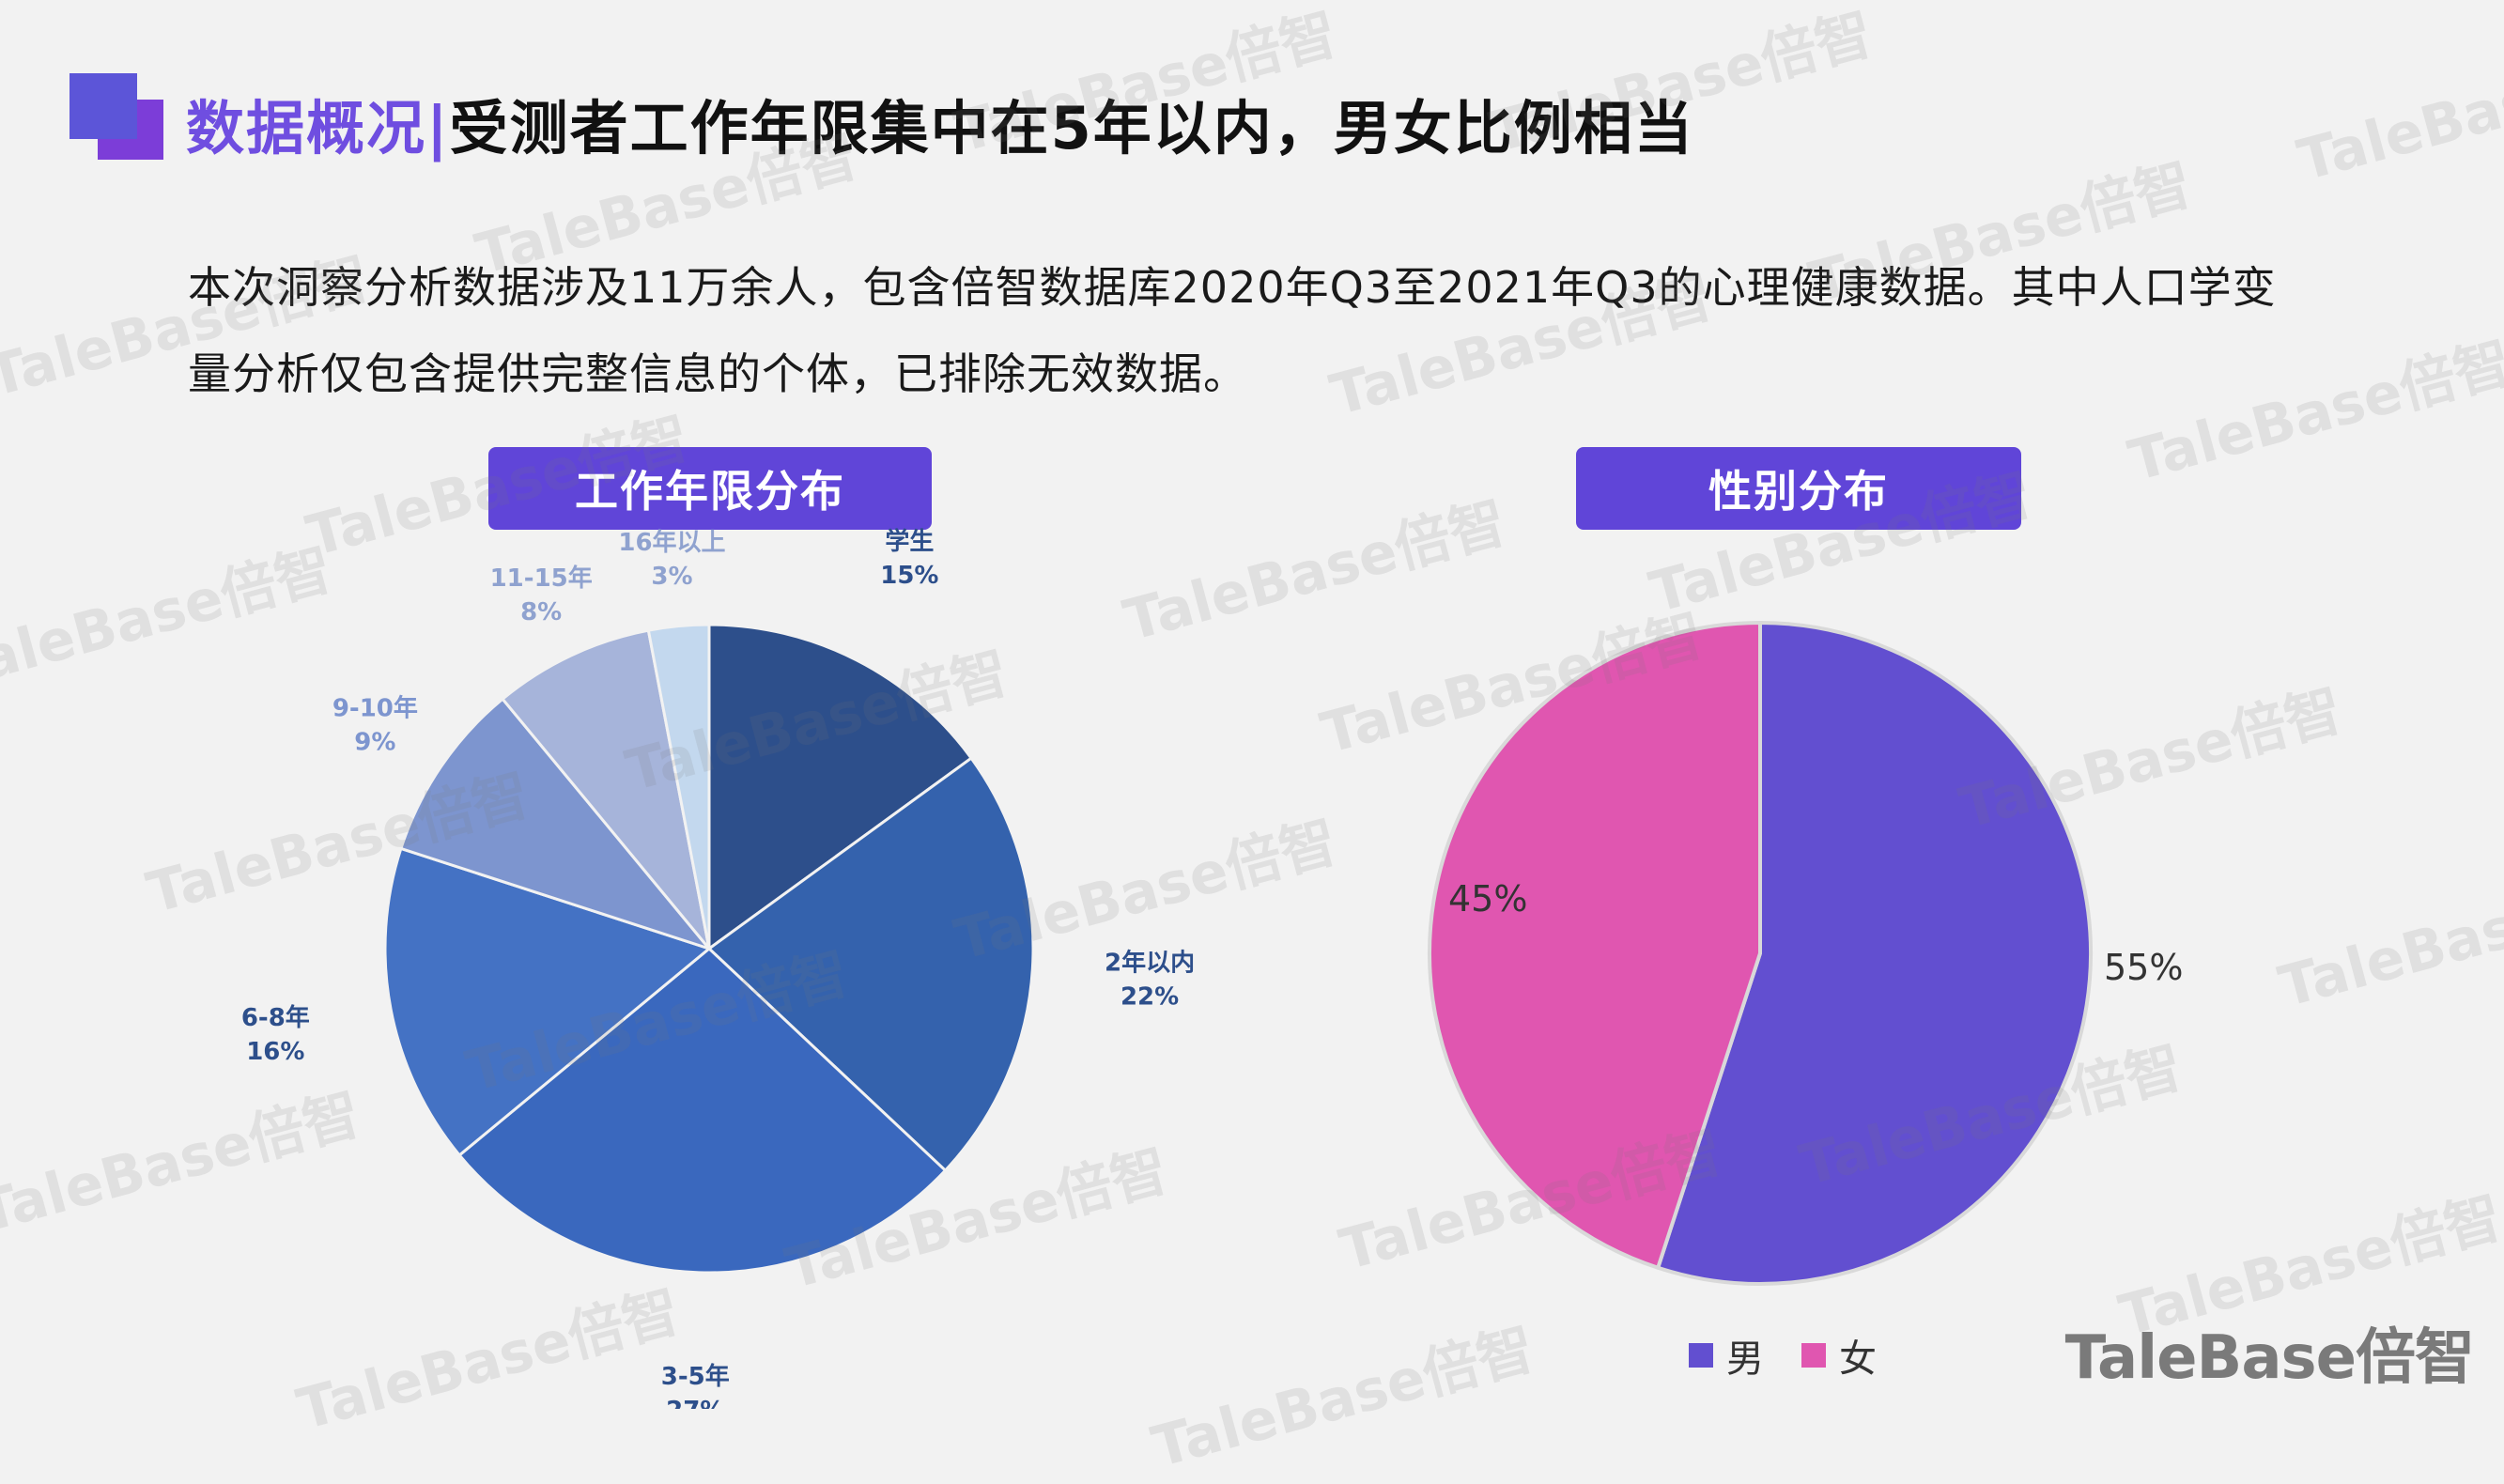  Describe the element at coordinates (1745, 1359) in the screenshot. I see `legend-label-male: 男` at that location.